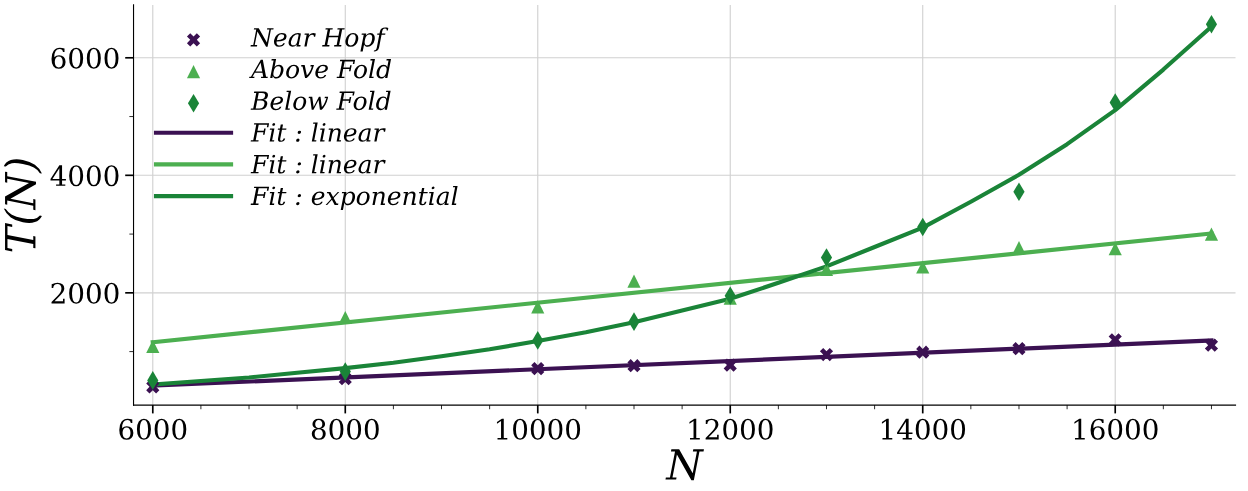 The image size is (1248, 491). I want to click on legend-label: Below Fold, so click(320, 100).